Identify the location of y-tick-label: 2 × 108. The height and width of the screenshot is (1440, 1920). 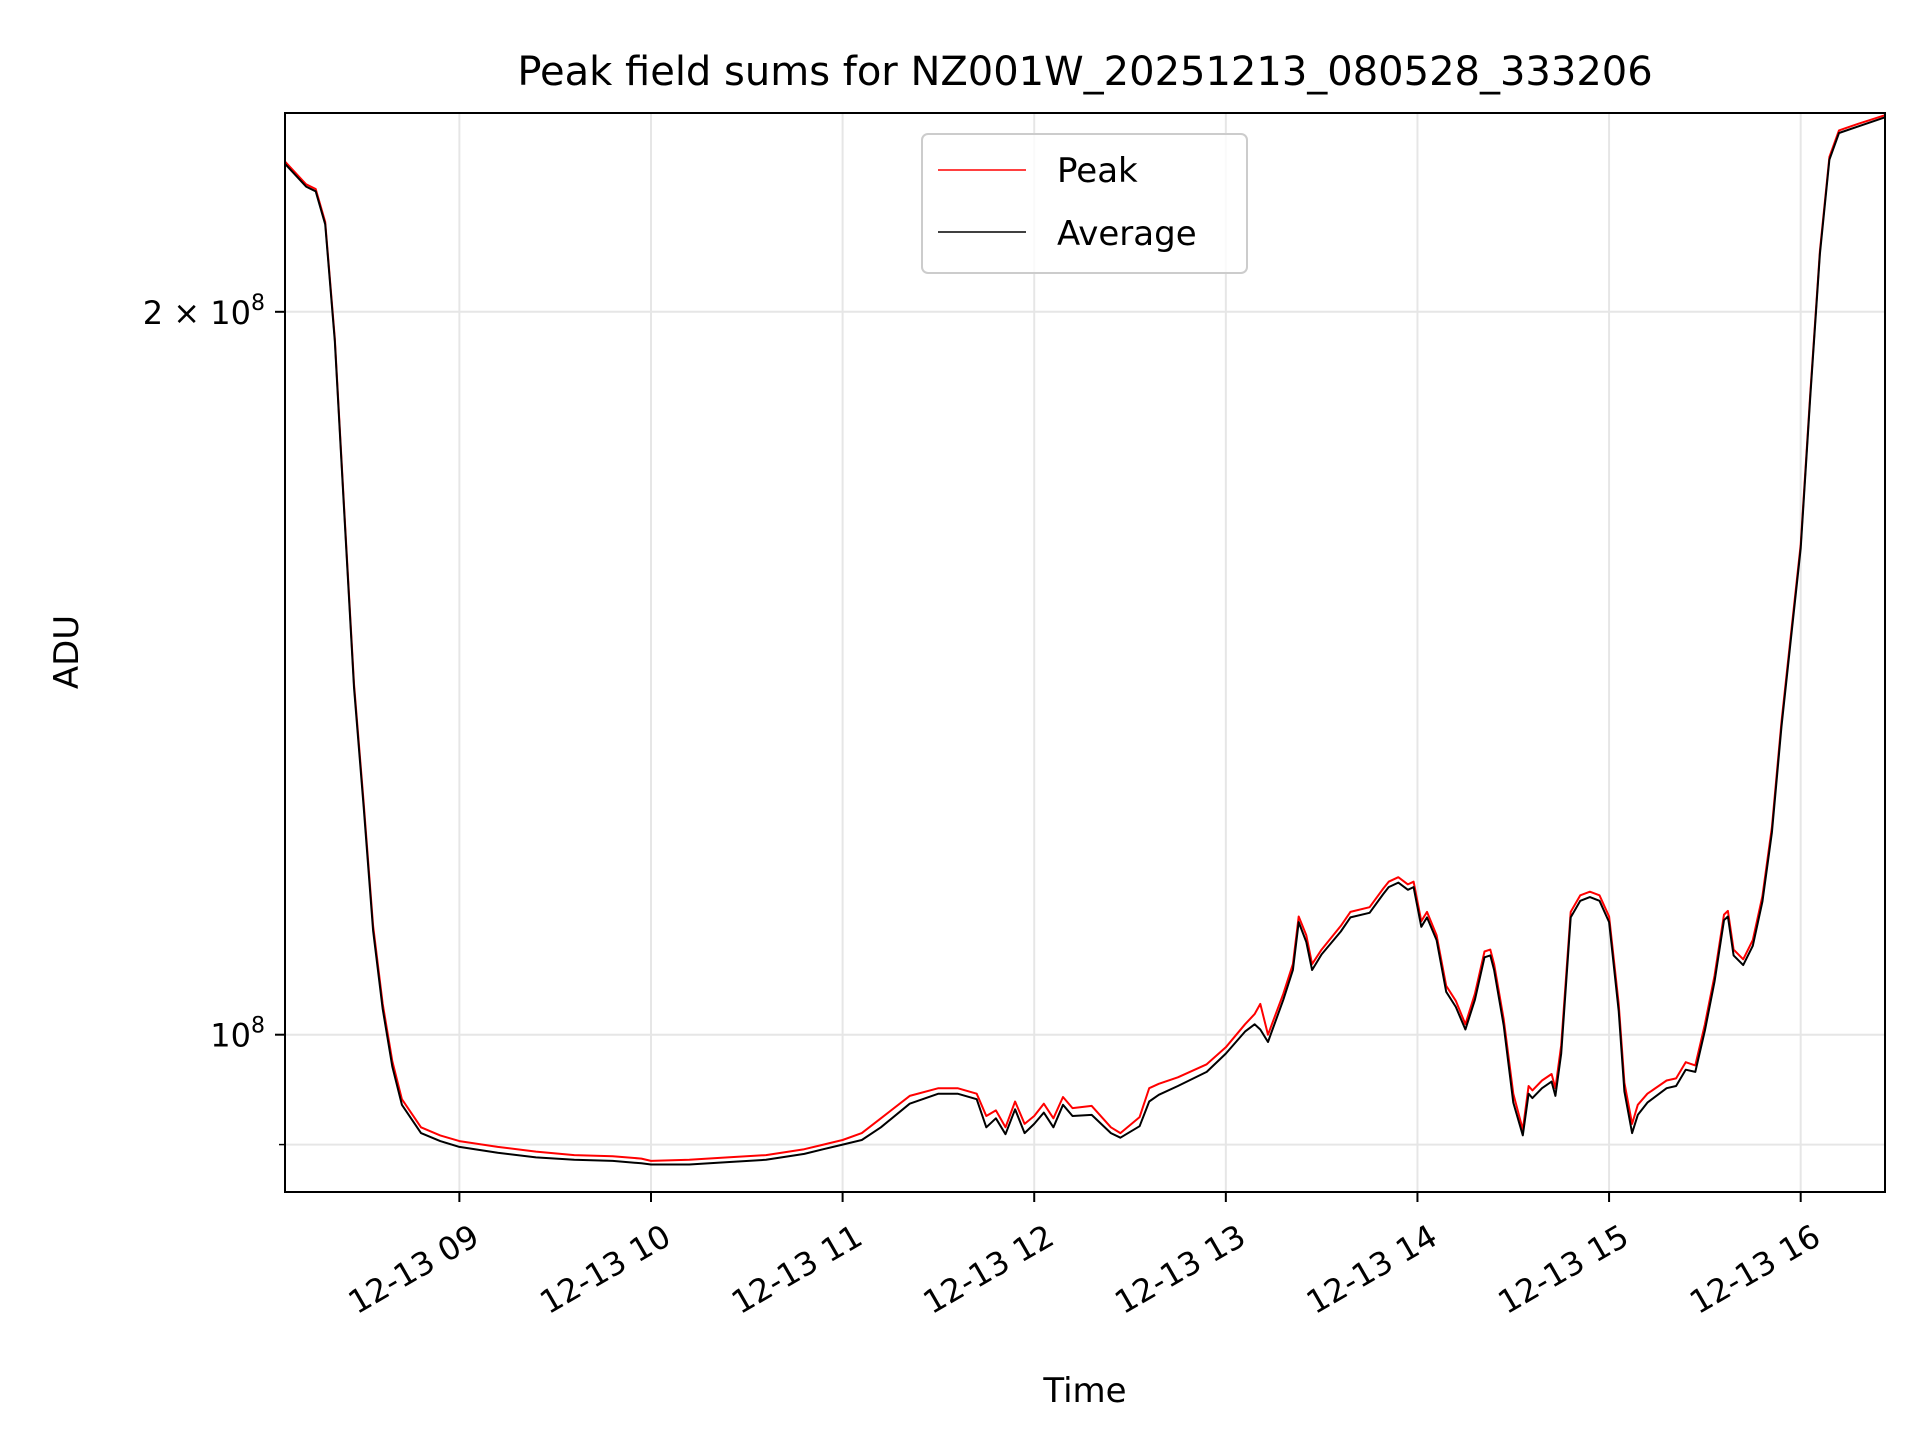
(204, 311).